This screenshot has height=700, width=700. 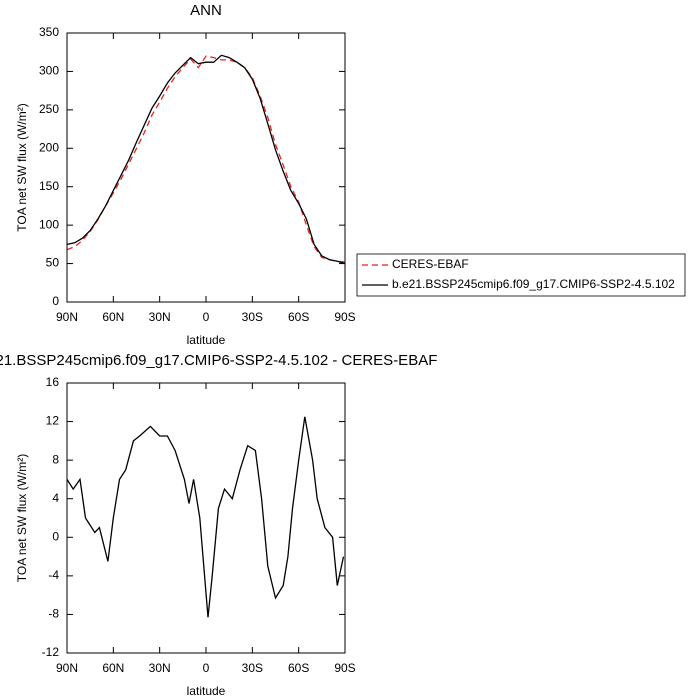 What do you see at coordinates (51, 652) in the screenshot?
I see `y-tick-label: -12` at bounding box center [51, 652].